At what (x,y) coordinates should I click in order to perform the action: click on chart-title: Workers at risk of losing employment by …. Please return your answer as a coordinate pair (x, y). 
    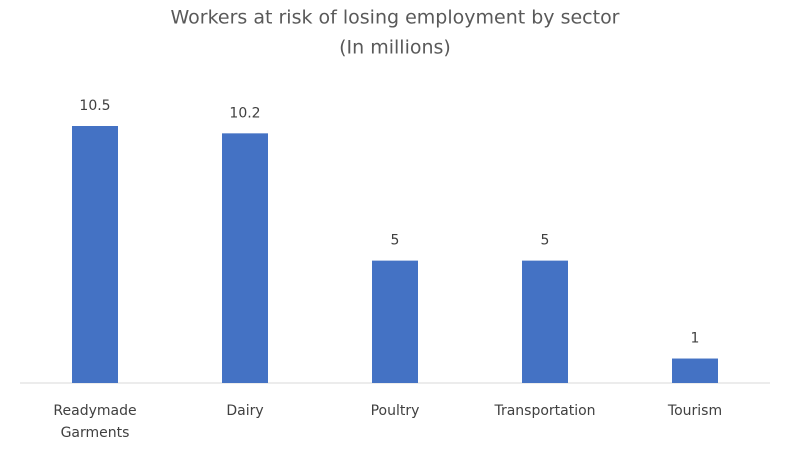
    Looking at the image, I should click on (394, 18).